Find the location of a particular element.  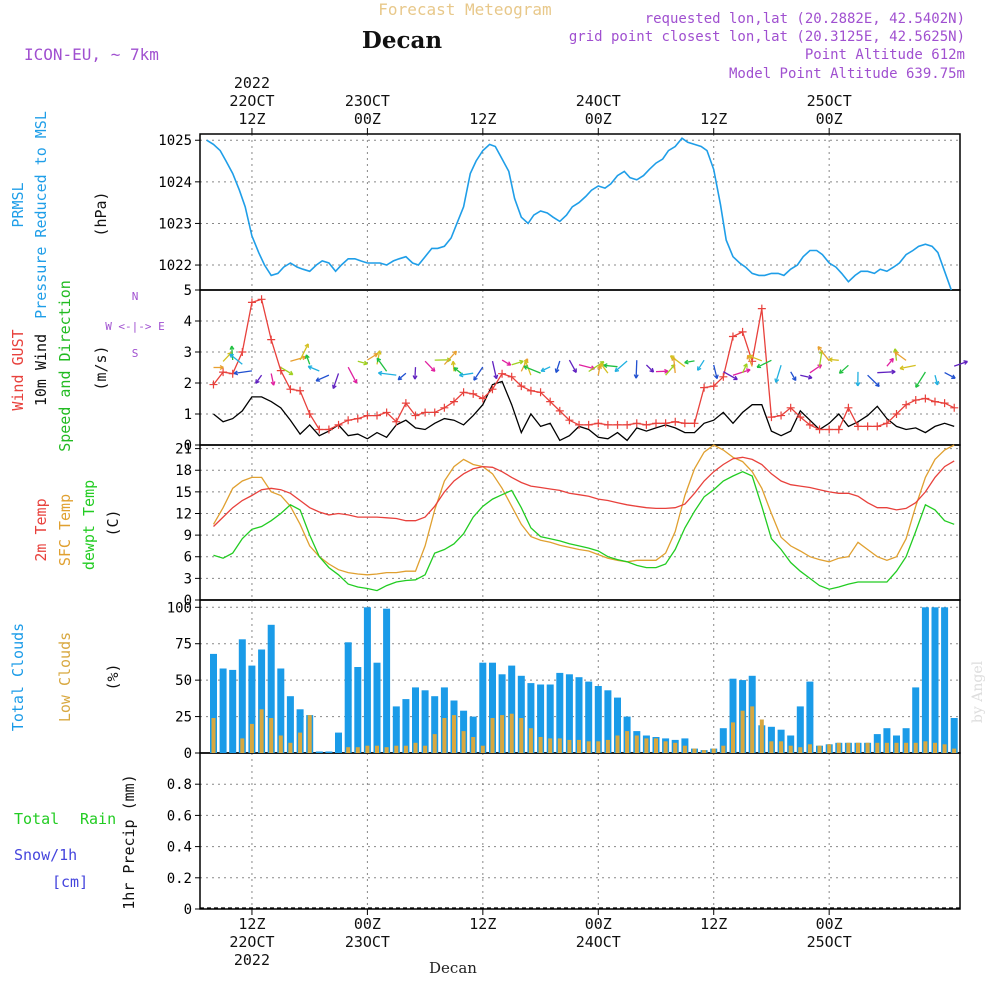

top-time-label: 25OCT is located at coordinates (829, 101).